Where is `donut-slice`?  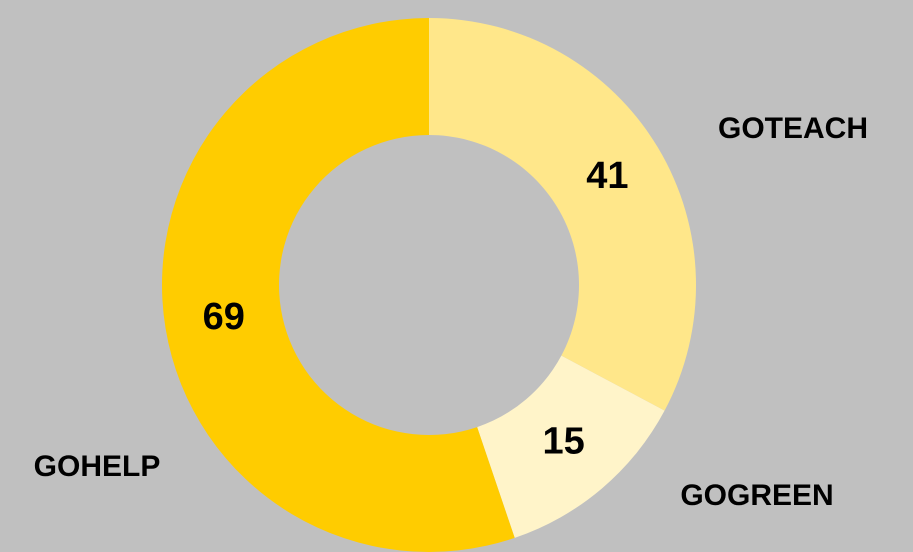
donut-slice is located at coordinates (571, 446).